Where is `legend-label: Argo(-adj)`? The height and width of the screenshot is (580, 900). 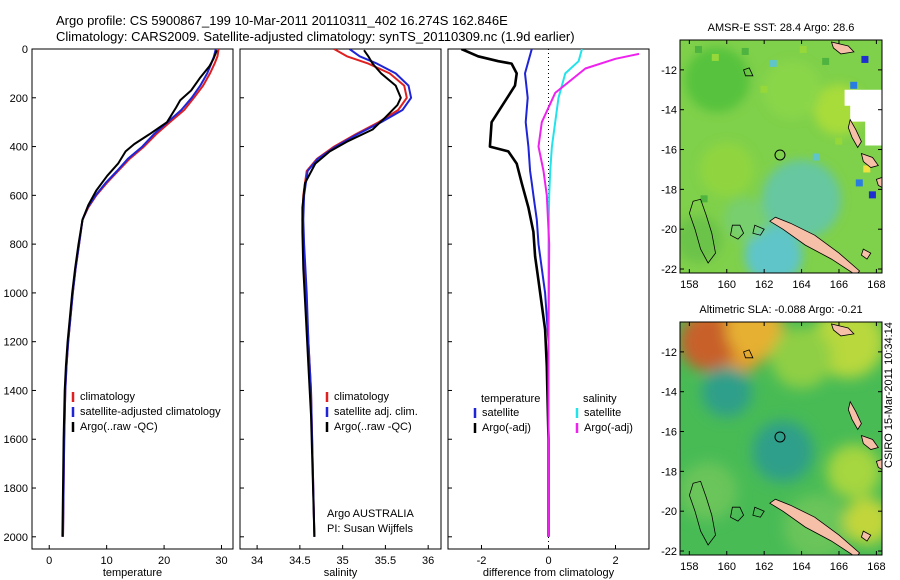 legend-label: Argo(-adj) is located at coordinates (608, 428).